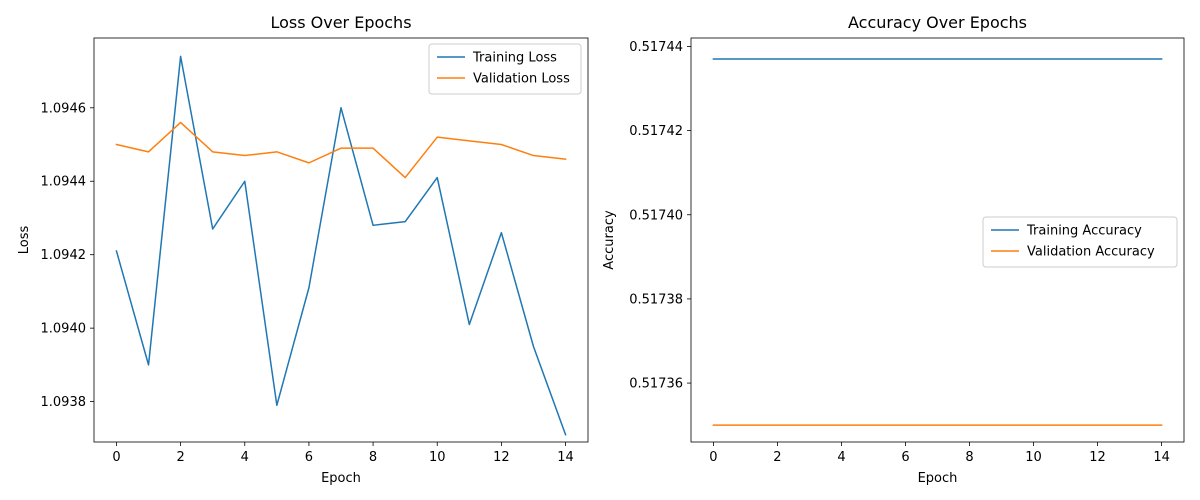  Describe the element at coordinates (609, 240) in the screenshot. I see `y-axis-label: Accuracy` at that location.